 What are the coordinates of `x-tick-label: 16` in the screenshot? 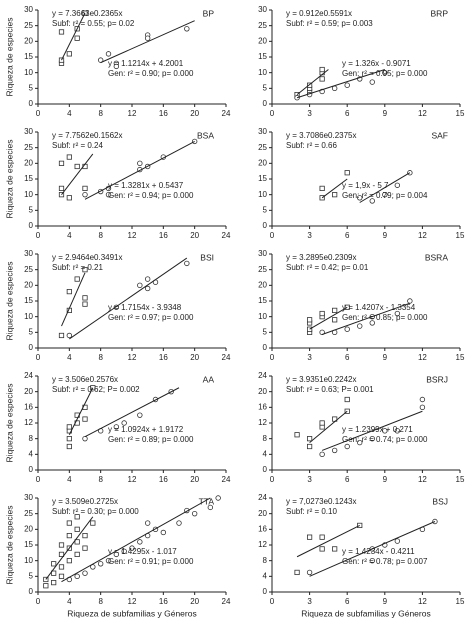 It's located at (163, 235).